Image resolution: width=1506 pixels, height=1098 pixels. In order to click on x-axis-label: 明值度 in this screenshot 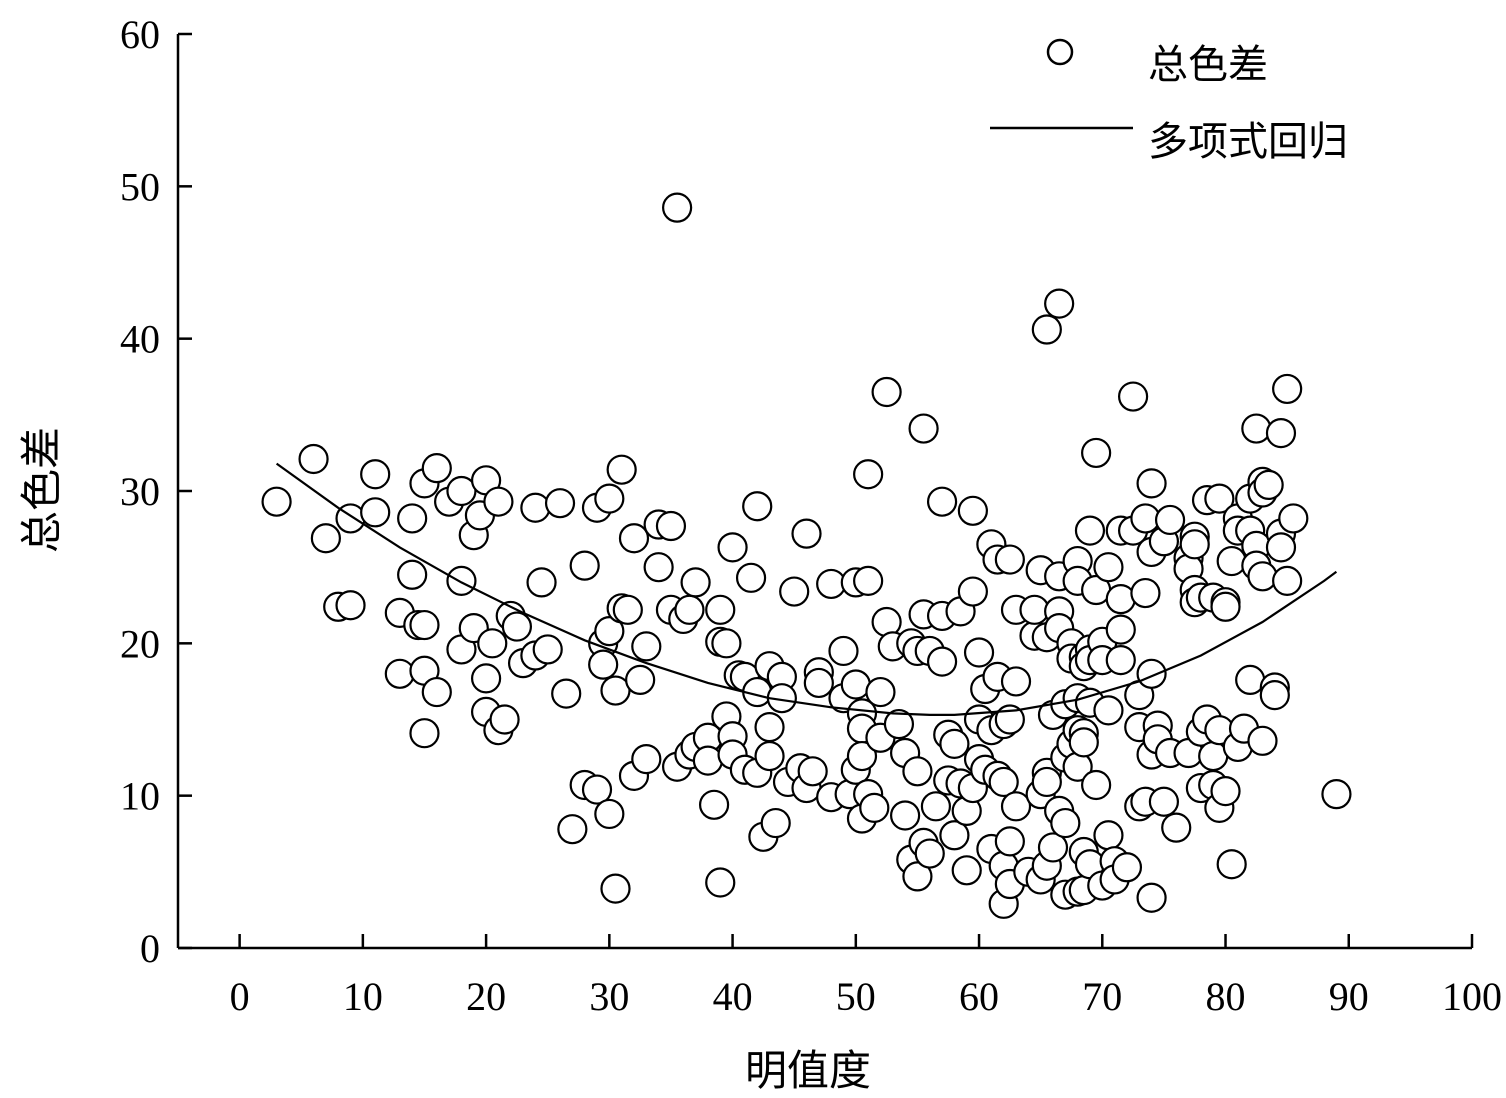, I will do `click(808, 1070)`.